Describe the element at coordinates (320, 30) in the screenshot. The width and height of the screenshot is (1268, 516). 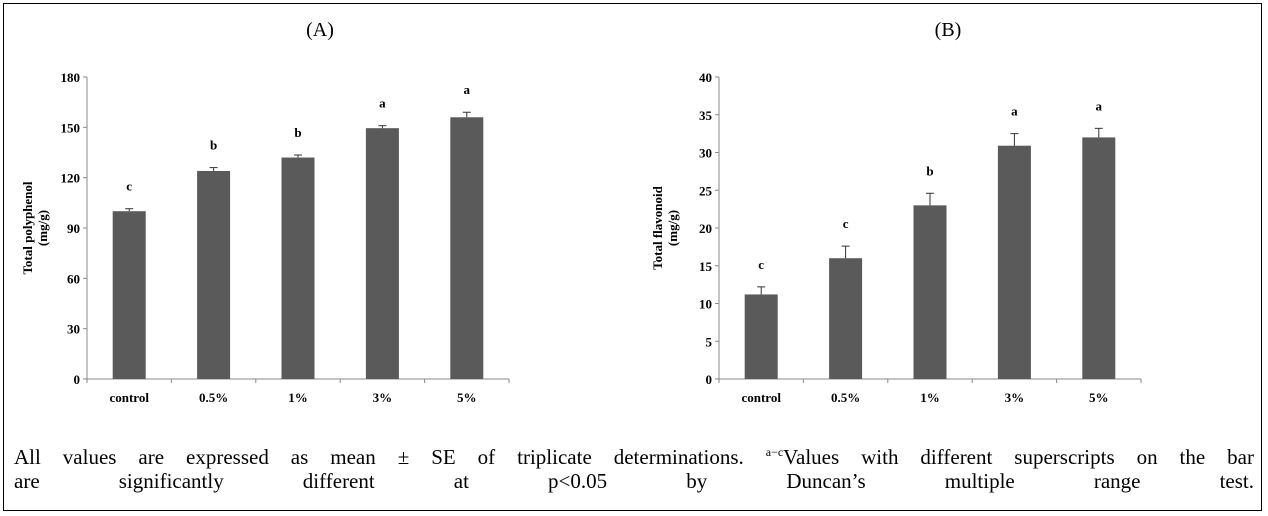
I see `chart-title: (A)` at that location.